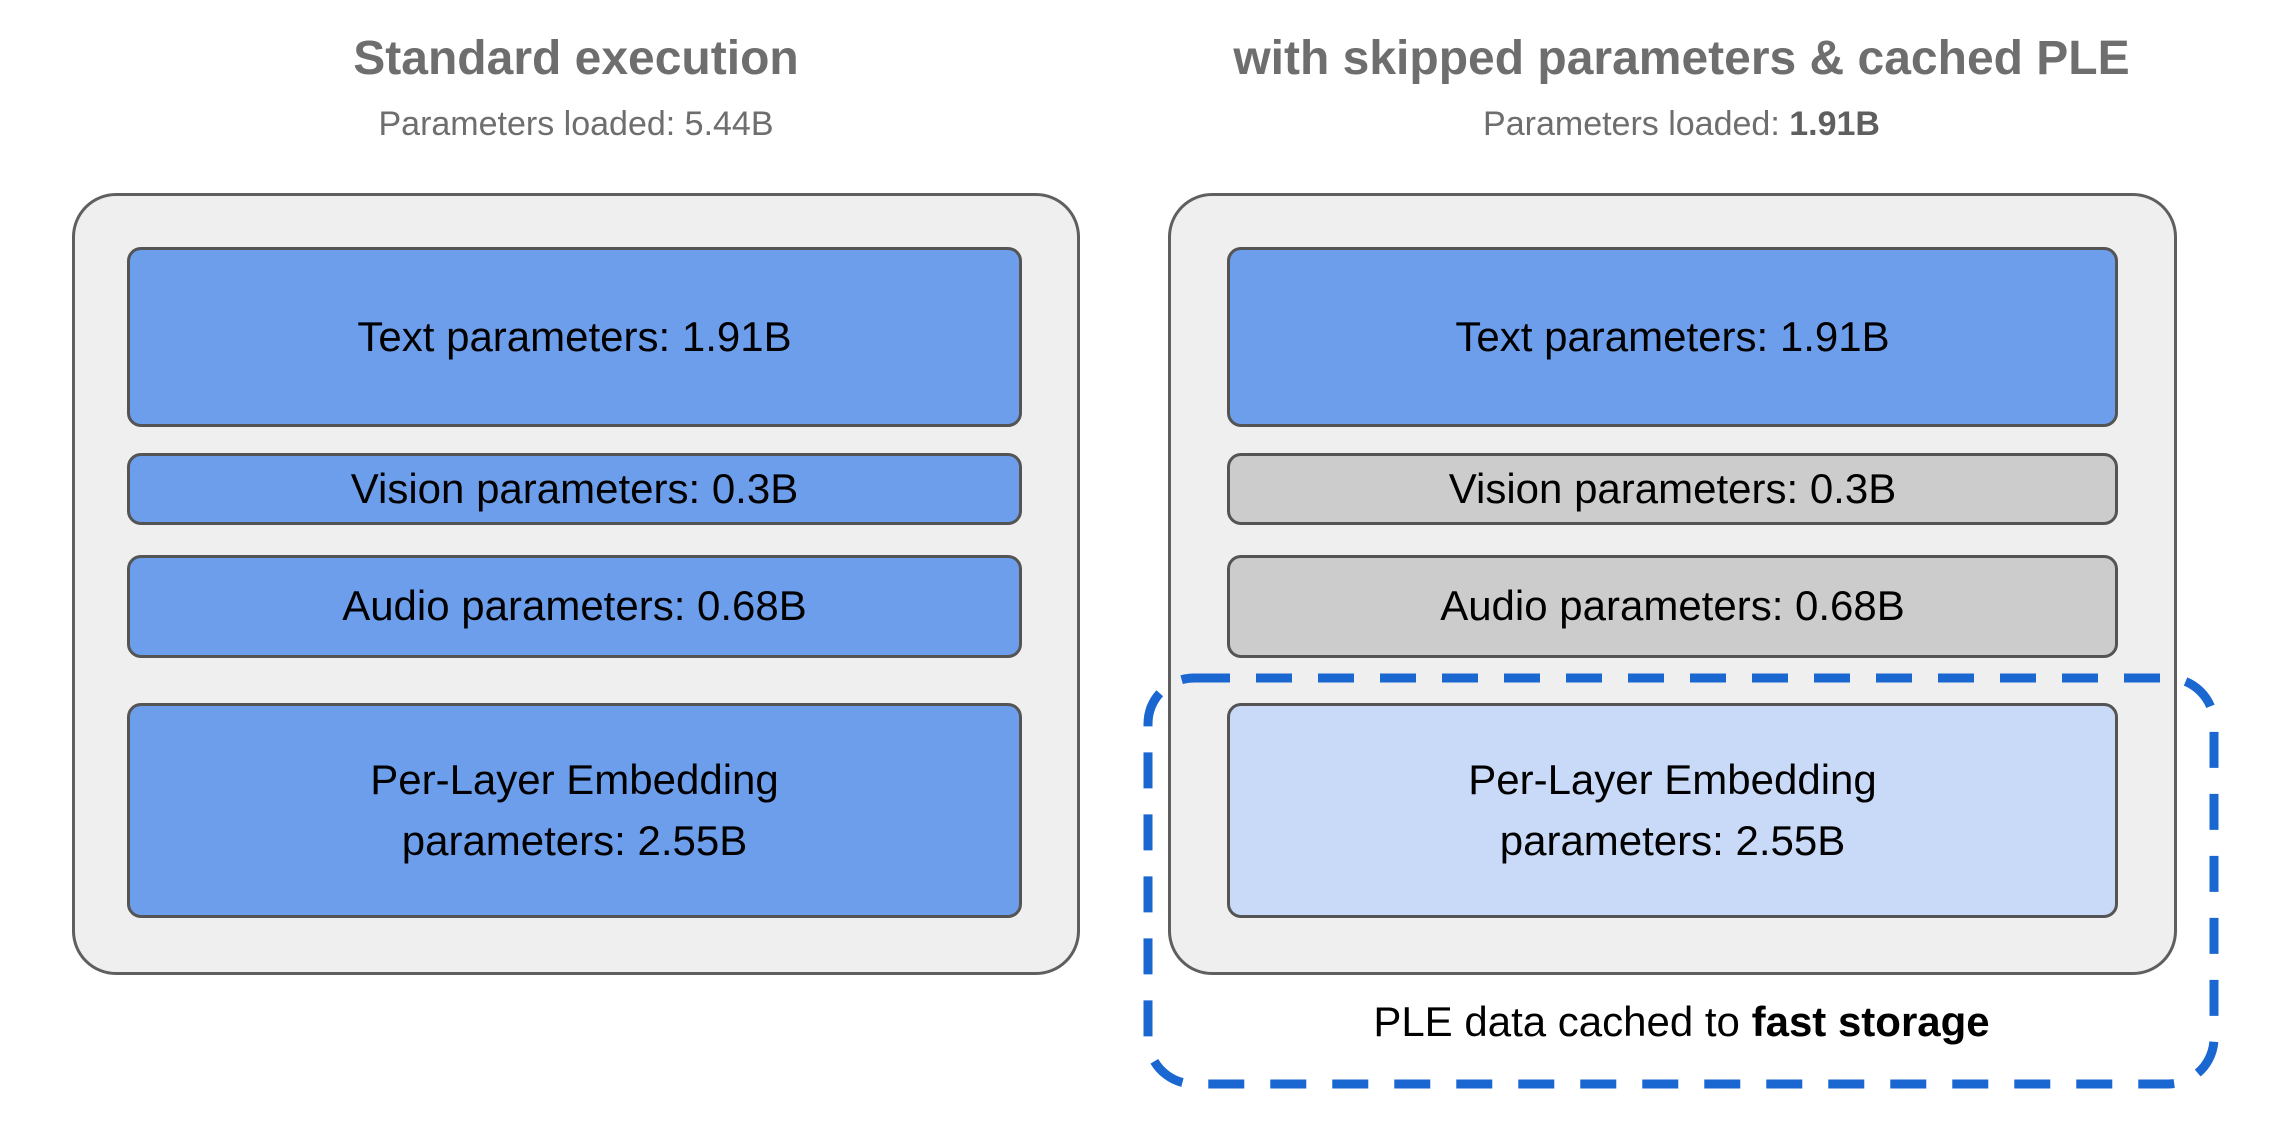 The height and width of the screenshot is (1134, 2286). I want to click on right-vision-parameters-box-skipped: Vision parameters: 0.3B, so click(1672, 489).